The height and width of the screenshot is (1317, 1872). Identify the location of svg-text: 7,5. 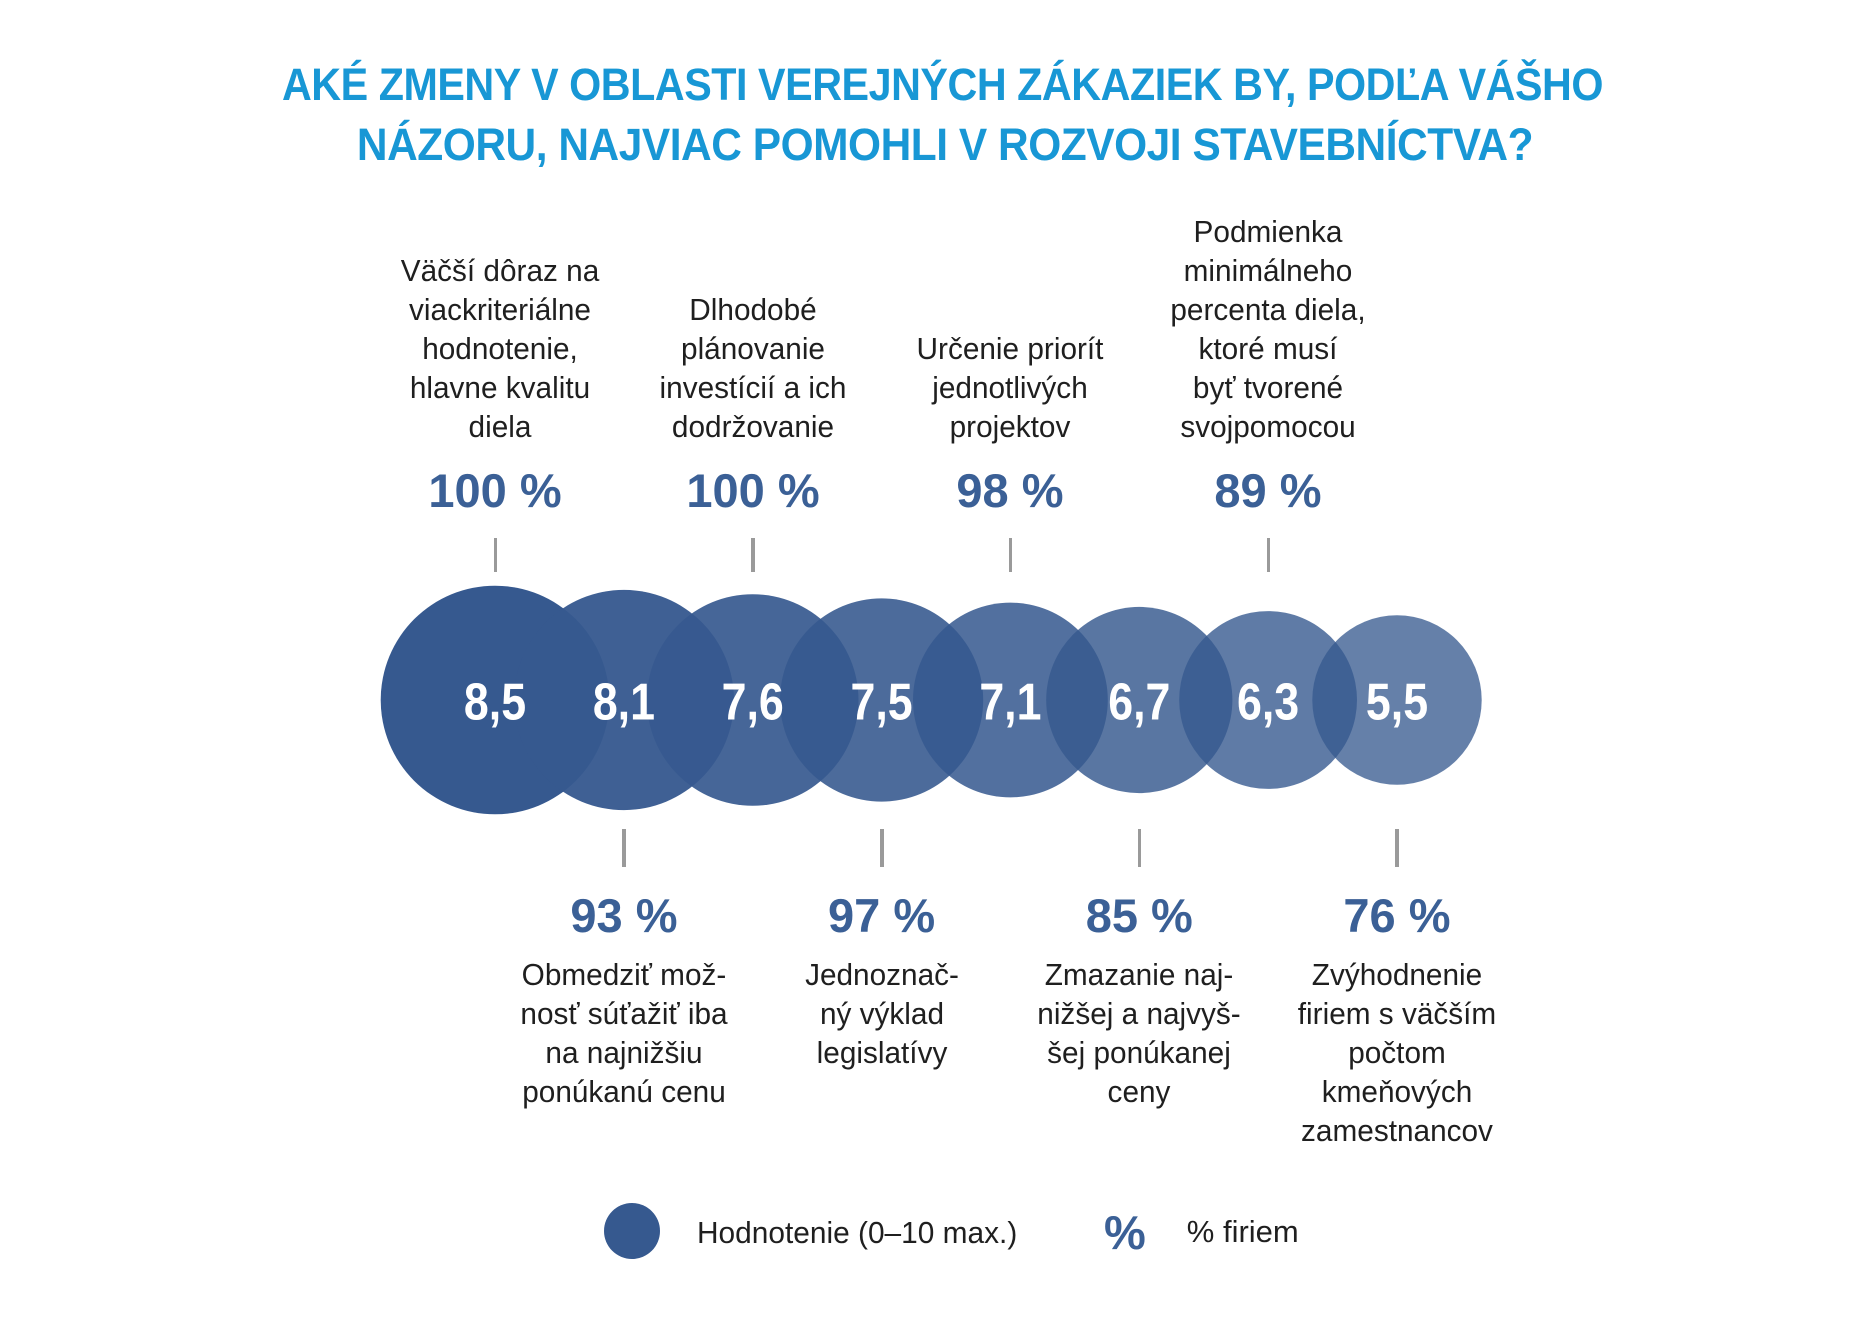
(882, 702).